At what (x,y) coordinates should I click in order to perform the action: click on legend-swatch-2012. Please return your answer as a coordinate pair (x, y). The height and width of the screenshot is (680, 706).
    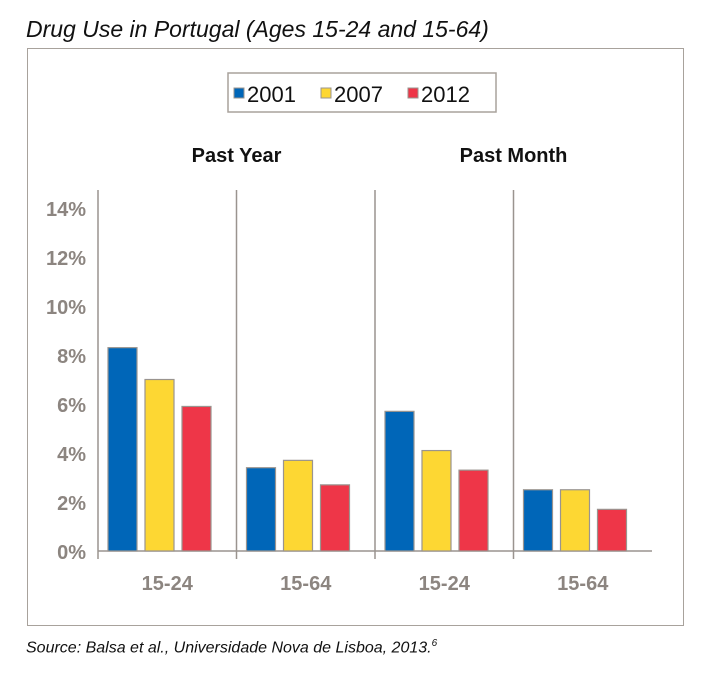
    Looking at the image, I should click on (413, 93).